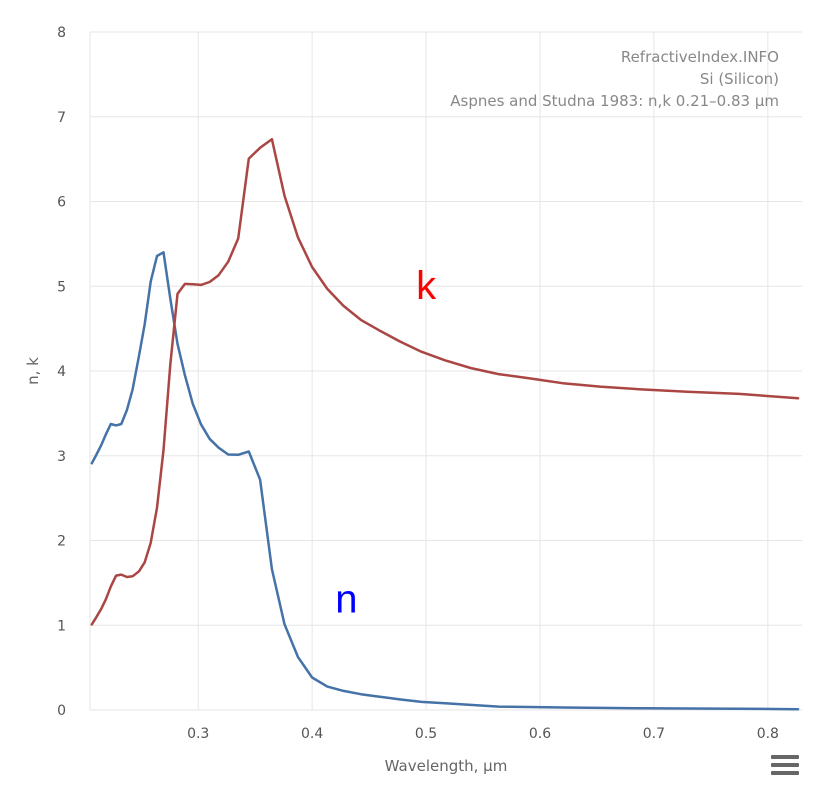 The width and height of the screenshot is (821, 799). Describe the element at coordinates (346, 600) in the screenshot. I see `series-label-n: n` at that location.